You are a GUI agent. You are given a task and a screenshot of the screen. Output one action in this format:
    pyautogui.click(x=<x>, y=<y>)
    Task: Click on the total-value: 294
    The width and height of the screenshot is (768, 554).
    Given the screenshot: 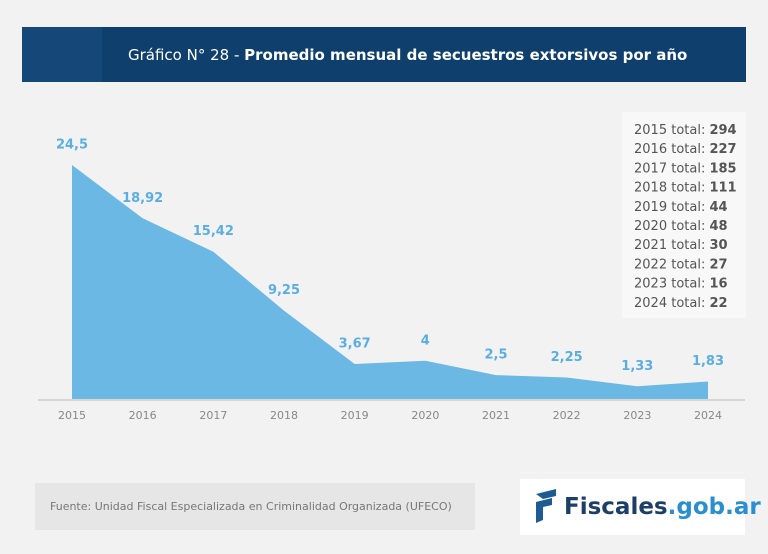 What is the action you would take?
    pyautogui.click(x=722, y=130)
    